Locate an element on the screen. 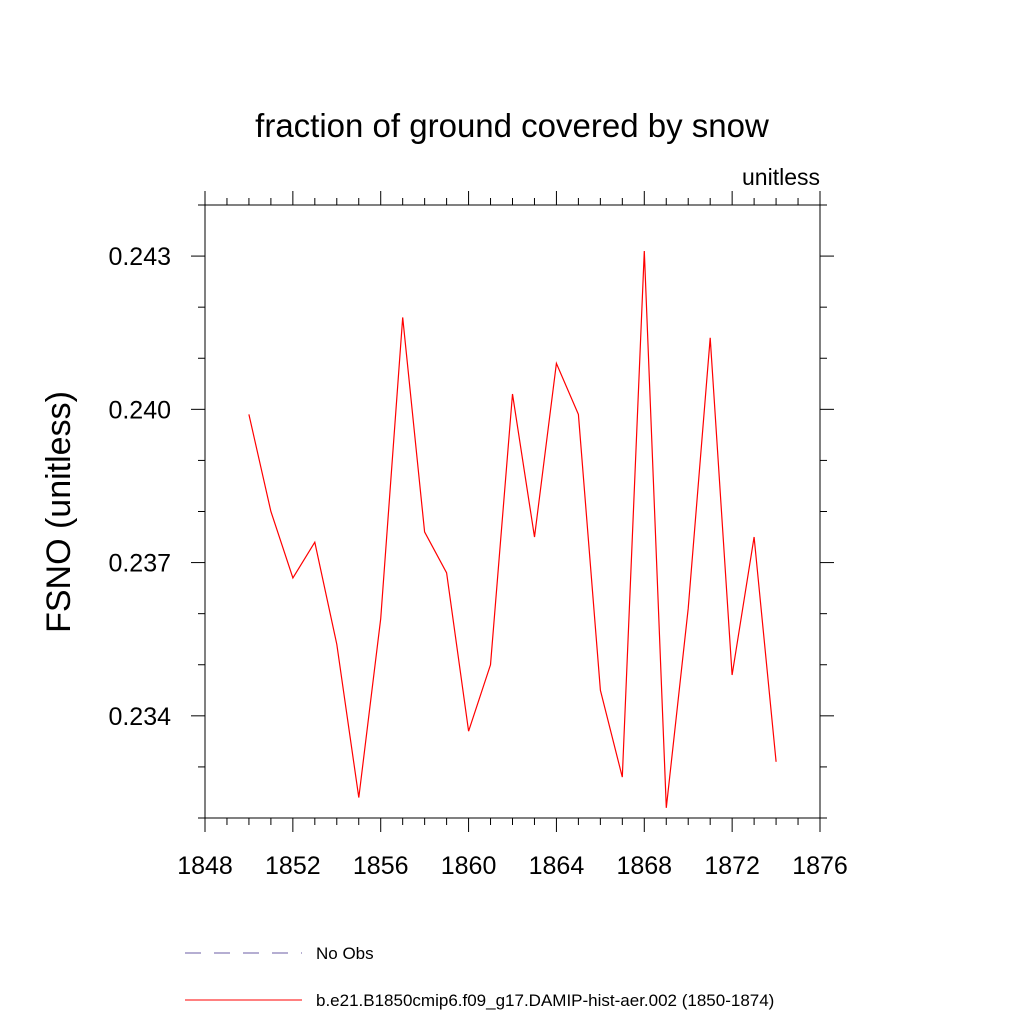 This screenshot has width=1024, height=1024. x-tick-label: 1852 is located at coordinates (293, 866).